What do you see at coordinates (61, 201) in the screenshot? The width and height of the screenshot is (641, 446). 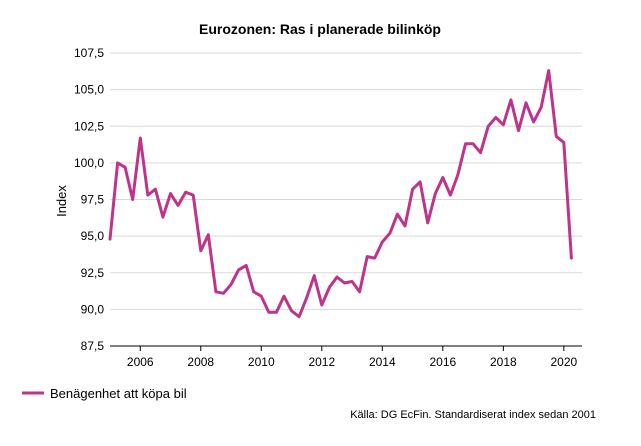 I see `y-axis-title: Index` at bounding box center [61, 201].